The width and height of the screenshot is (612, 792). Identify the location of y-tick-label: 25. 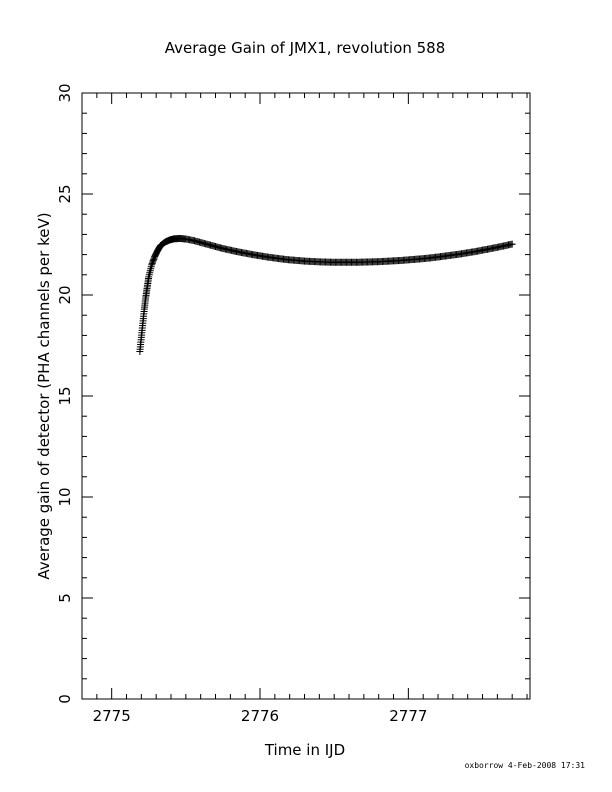
(65, 193).